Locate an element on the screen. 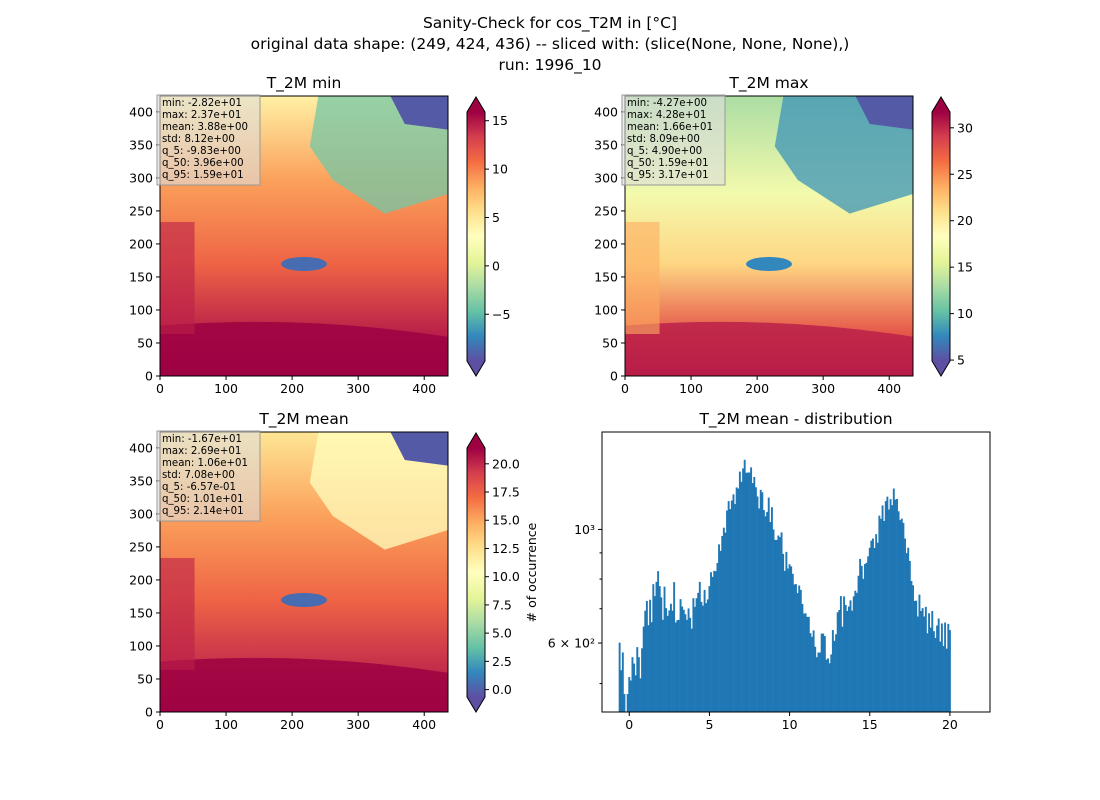  x-tick-label: 100 is located at coordinates (691, 388).